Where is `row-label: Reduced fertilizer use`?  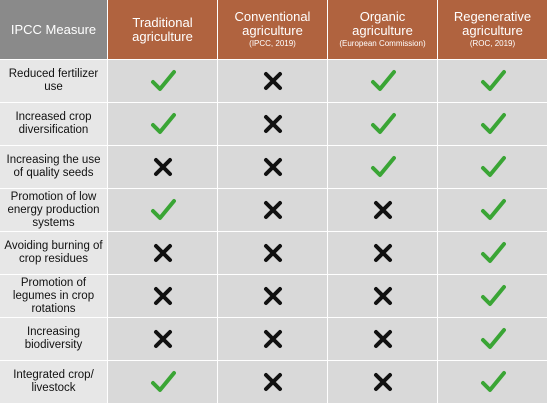
row-label: Reduced fertilizer use is located at coordinates (54, 81).